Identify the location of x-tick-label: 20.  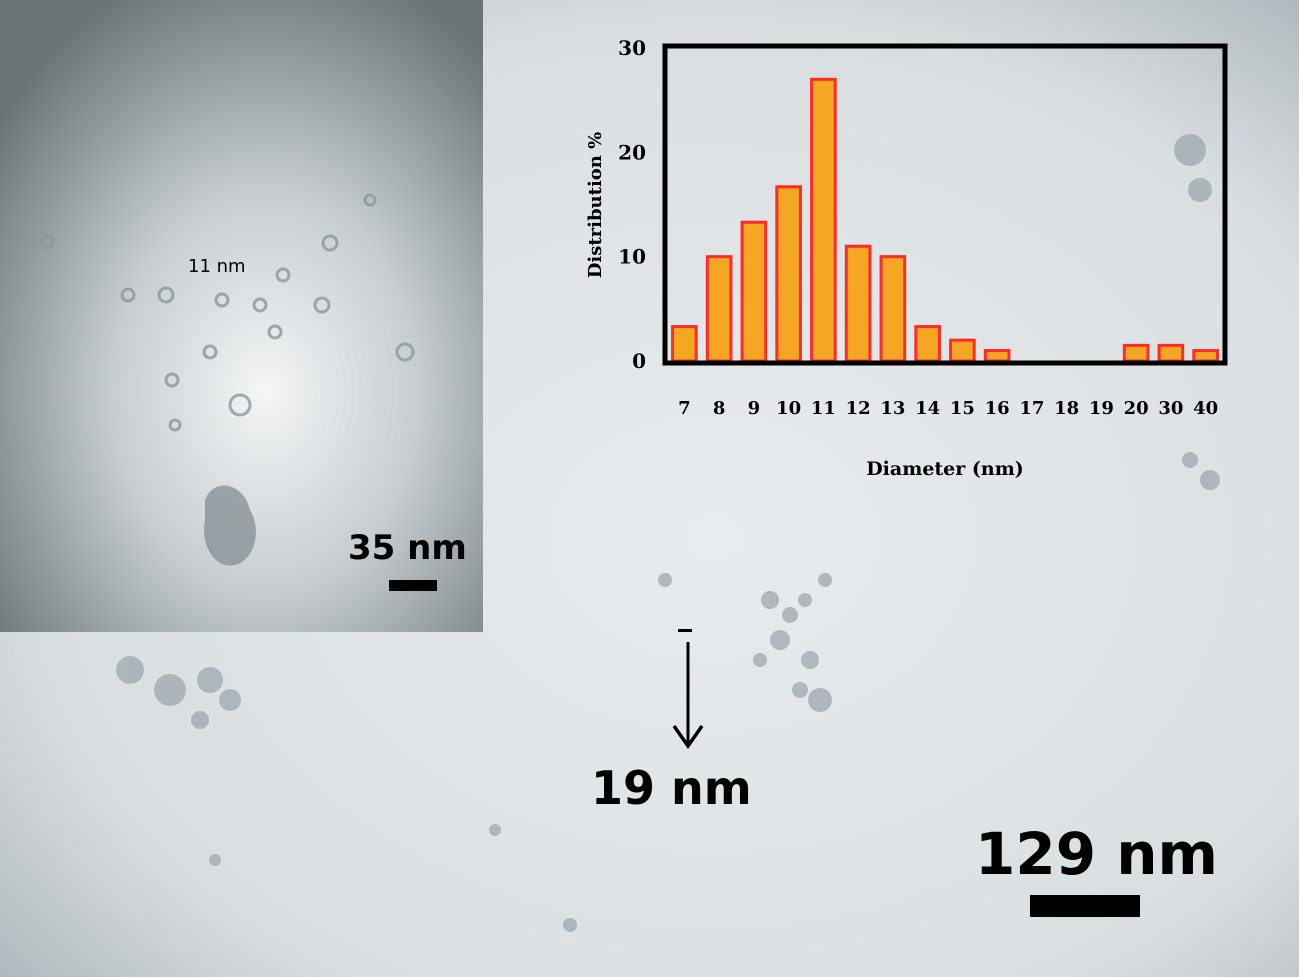
(1136, 408).